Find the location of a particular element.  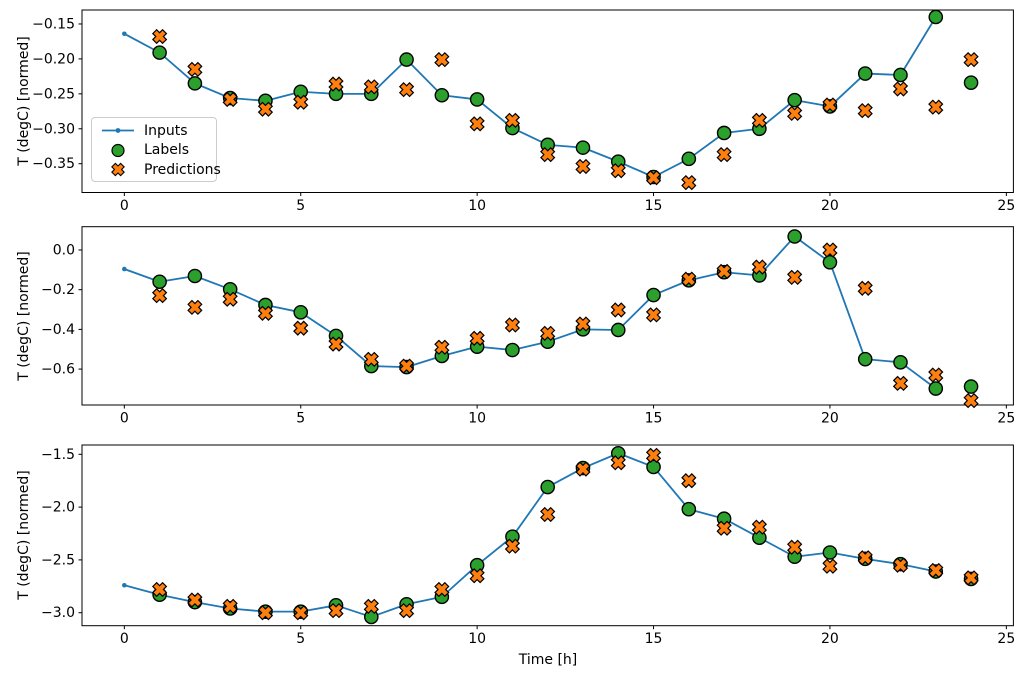

y-tick-label: −0.30 is located at coordinates (53, 129).